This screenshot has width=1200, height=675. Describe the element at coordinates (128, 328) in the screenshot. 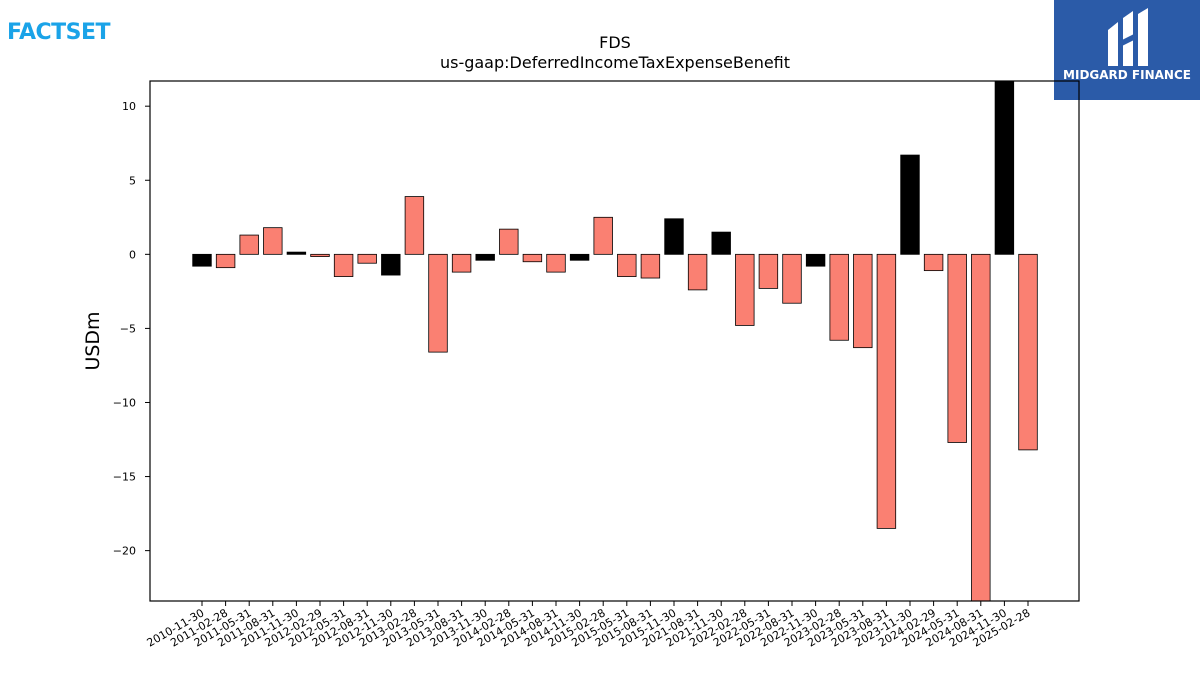

I see `y-tick-label: −5` at that location.